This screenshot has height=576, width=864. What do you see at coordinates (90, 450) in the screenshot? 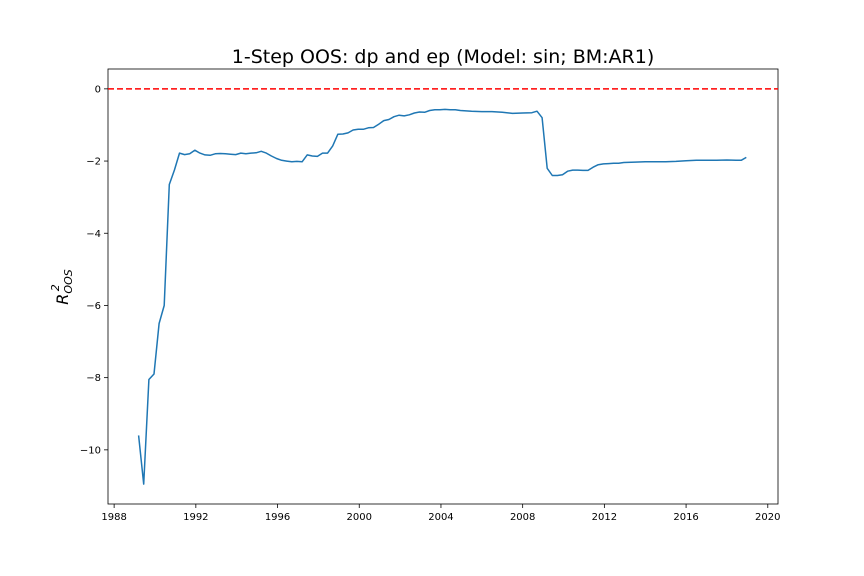
I see `y-tick-label: −10` at bounding box center [90, 450].